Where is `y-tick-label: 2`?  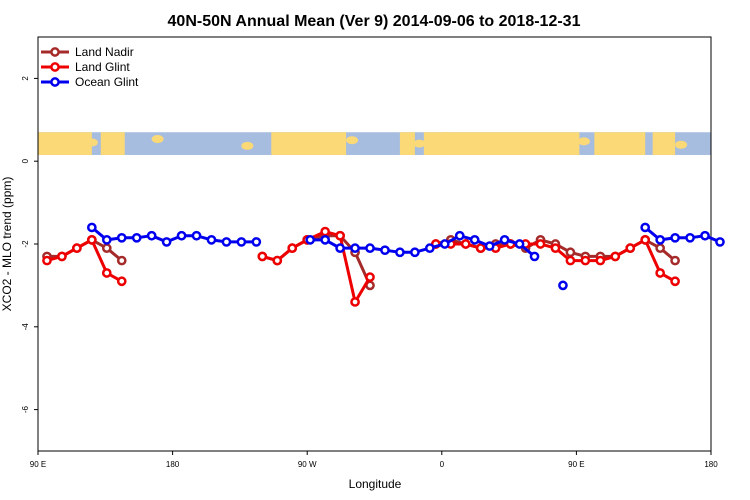 y-tick-label: 2 is located at coordinates (25, 78).